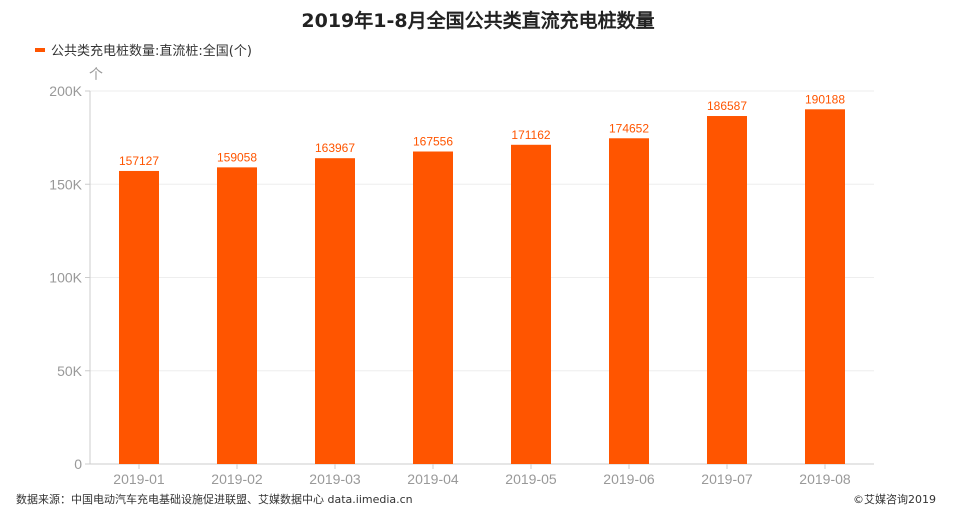  I want to click on x-tick-label: 2019-04, so click(433, 479).